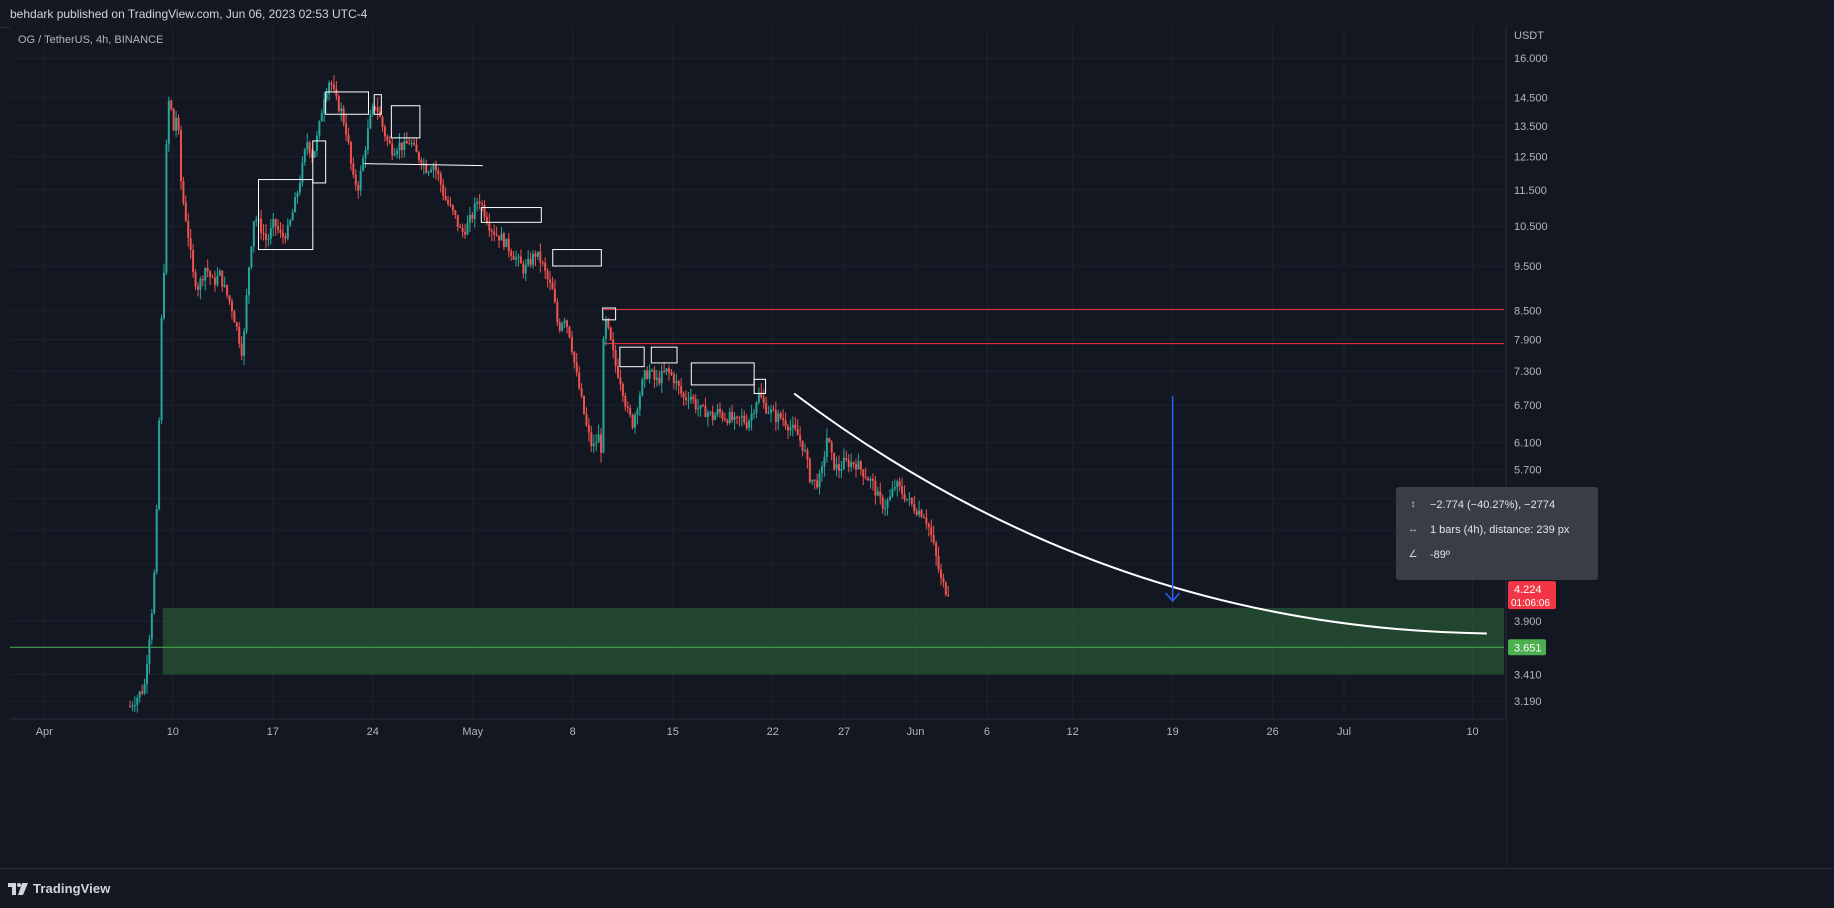 The width and height of the screenshot is (1834, 908). I want to click on time-tick-label: 27, so click(844, 732).